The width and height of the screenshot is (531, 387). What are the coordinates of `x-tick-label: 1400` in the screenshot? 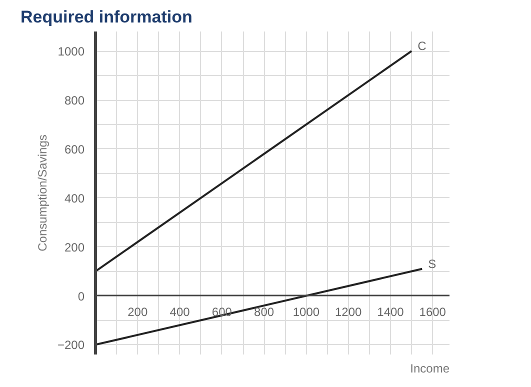 It's located at (390, 311).